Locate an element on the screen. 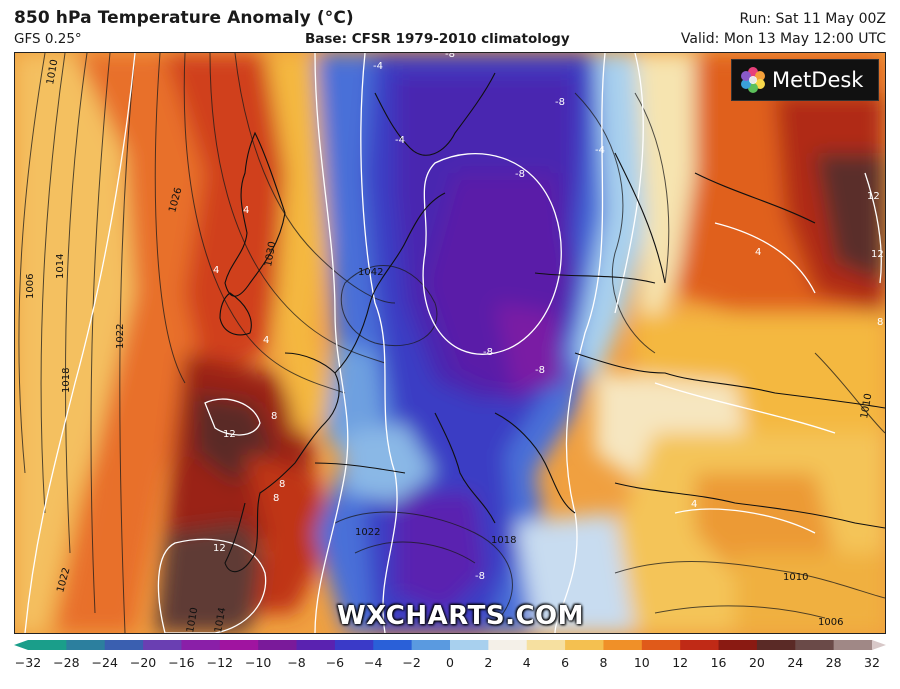 This screenshot has width=900, height=689. climatology-base-label: Base: CFSR 1979-2010 climatology is located at coordinates (437, 39).